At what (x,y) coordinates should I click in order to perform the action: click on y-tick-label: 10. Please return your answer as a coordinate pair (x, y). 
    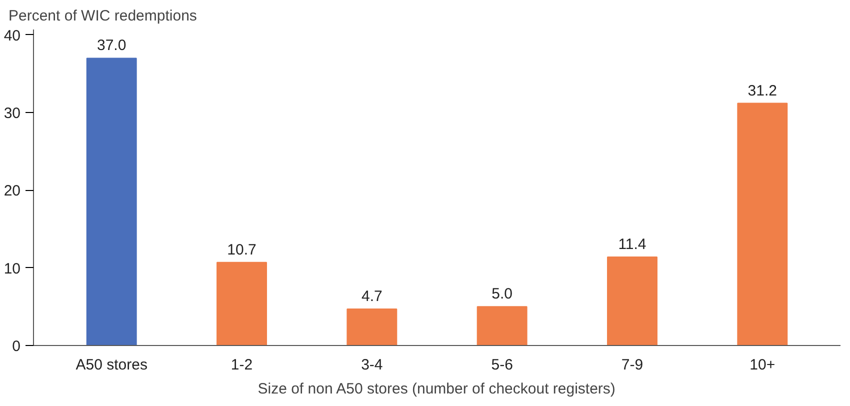
    Looking at the image, I should click on (12, 269).